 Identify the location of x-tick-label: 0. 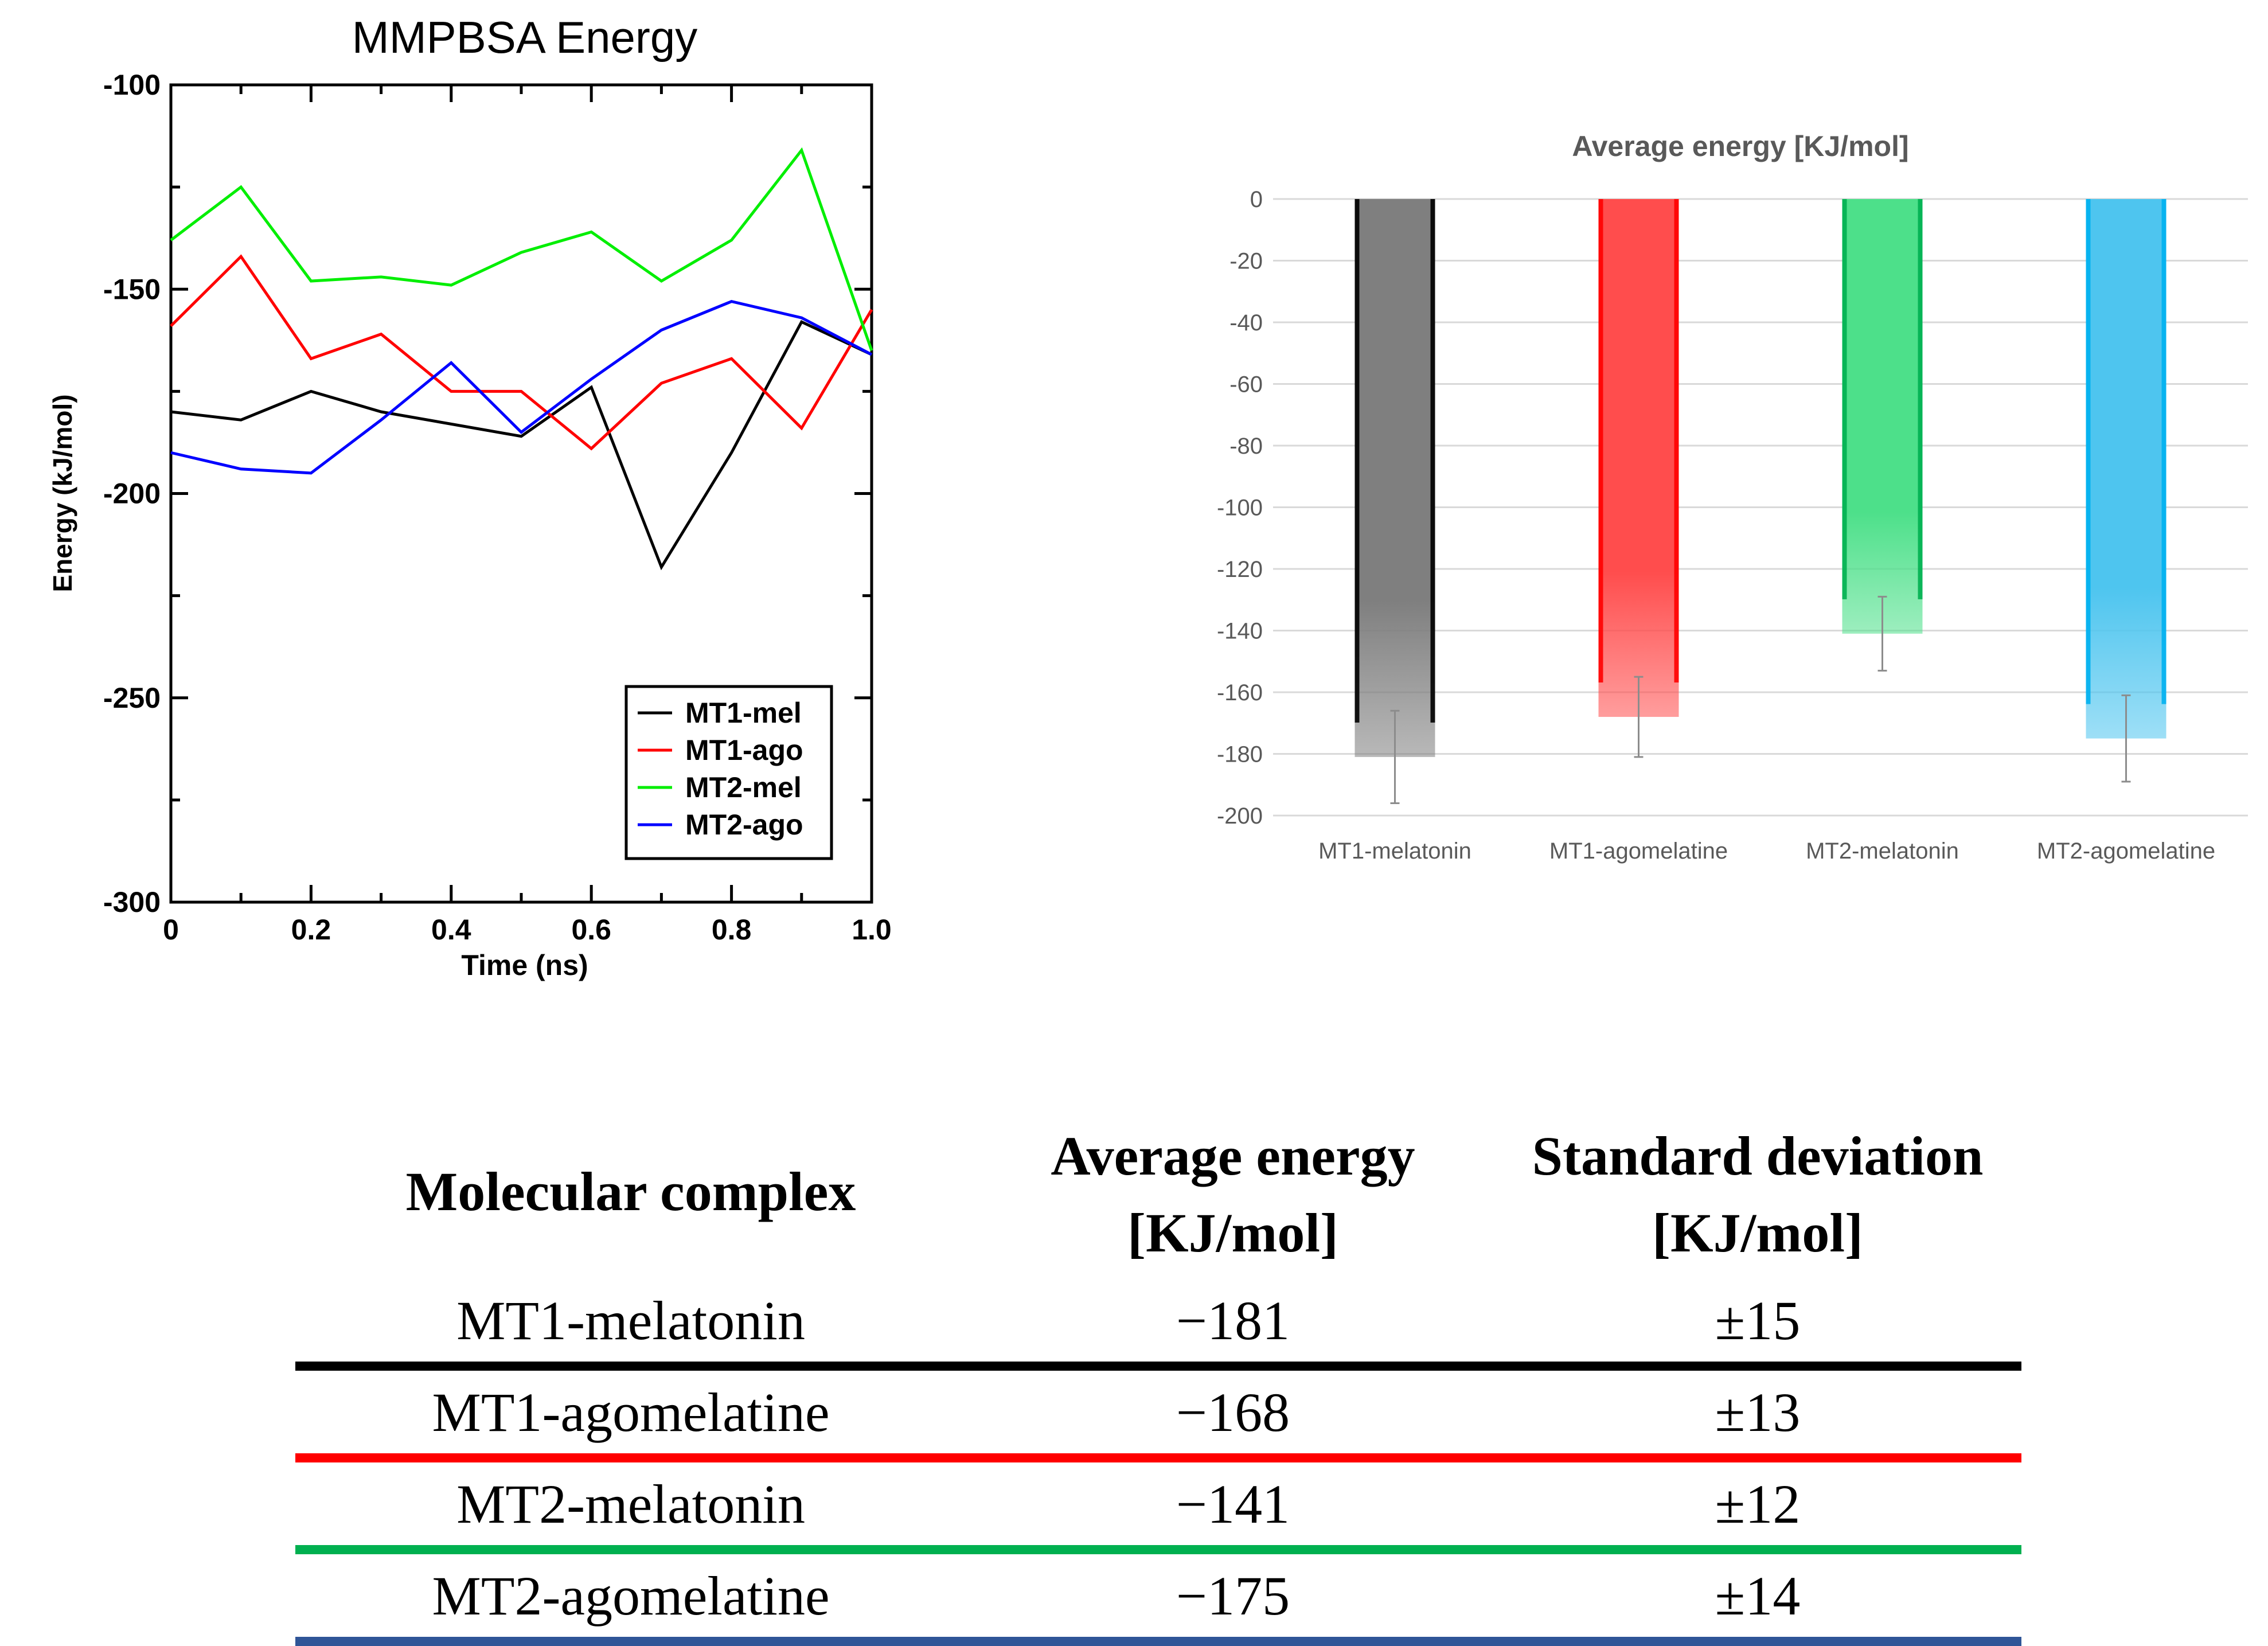
(171, 930).